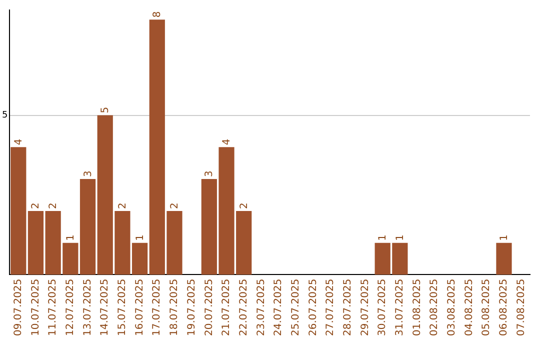  What do you see at coordinates (261, 307) in the screenshot?
I see `x-tick-label: 23.07.2025` at bounding box center [261, 307].